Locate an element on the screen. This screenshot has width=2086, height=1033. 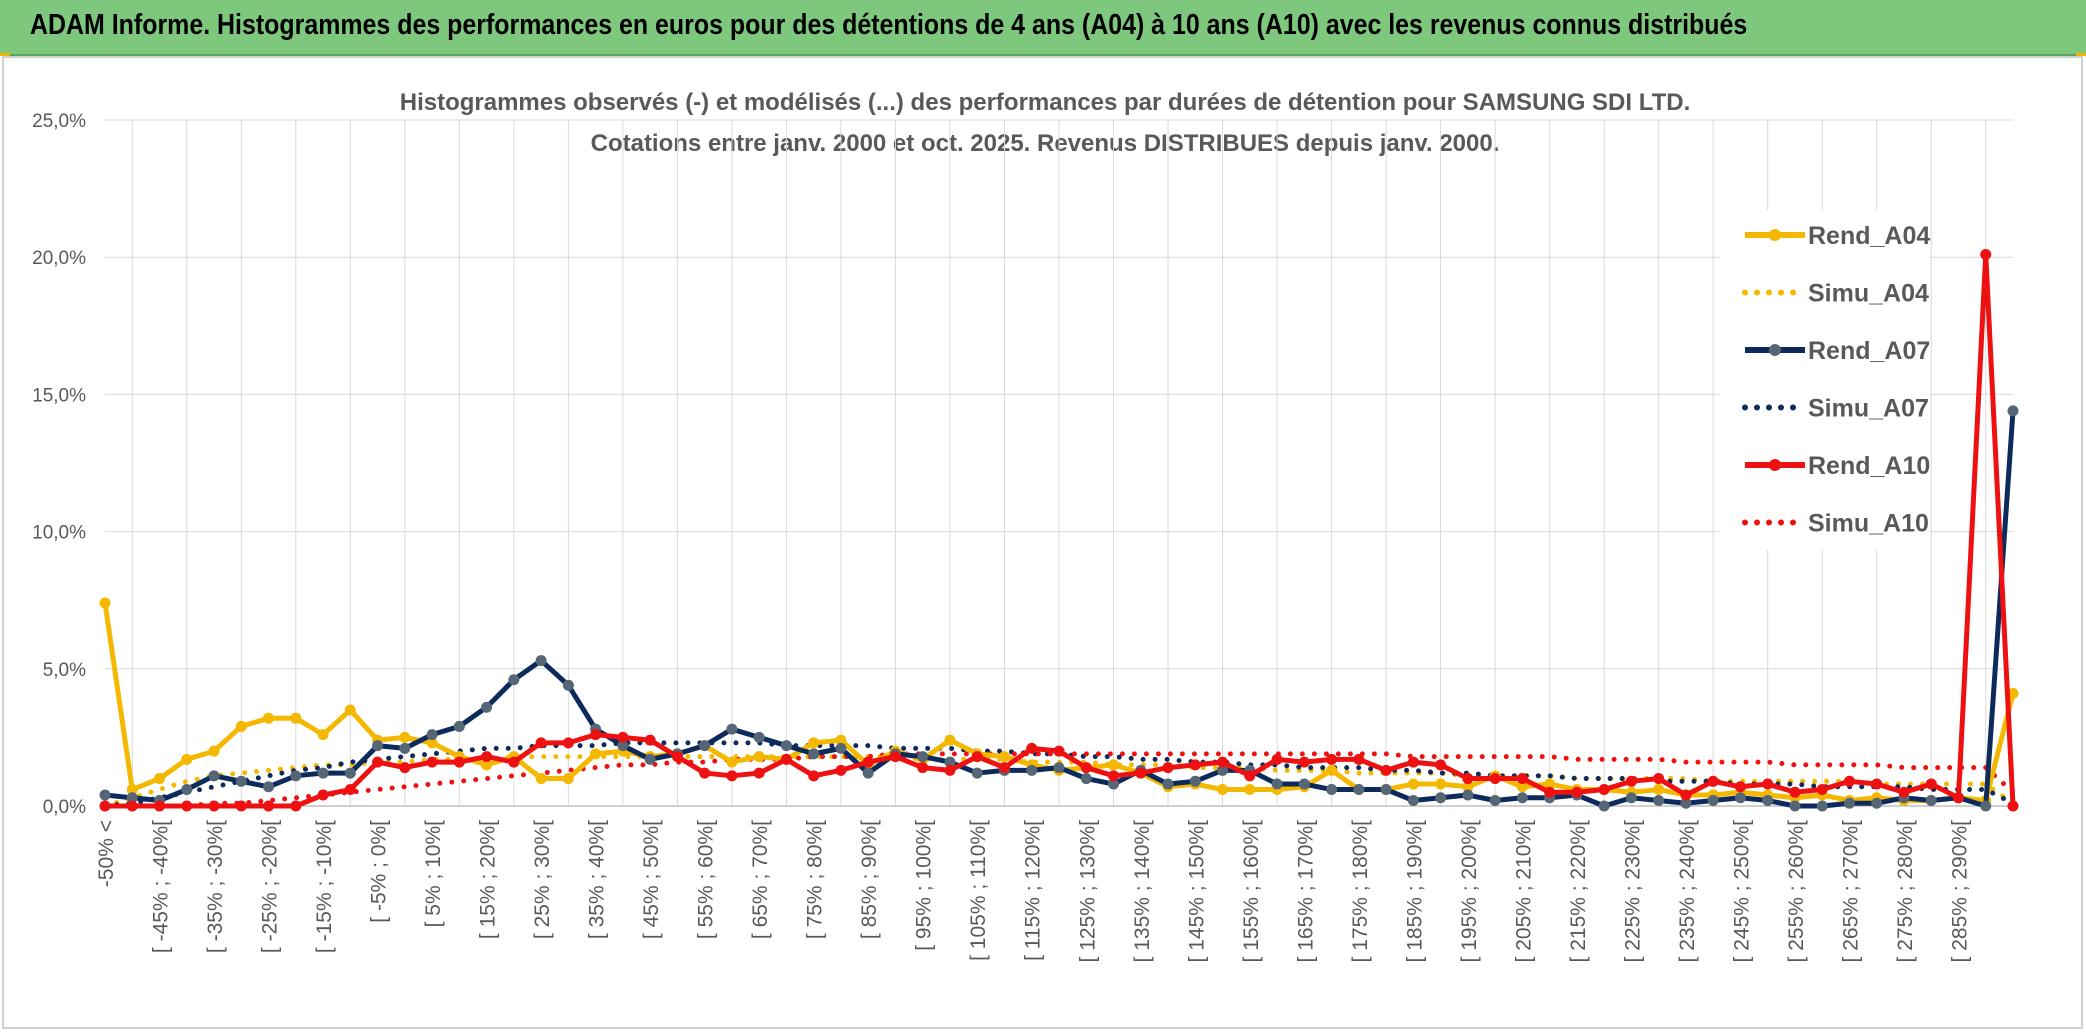
x-tick-label: [ 65% ; 70%[ is located at coordinates (760, 879).